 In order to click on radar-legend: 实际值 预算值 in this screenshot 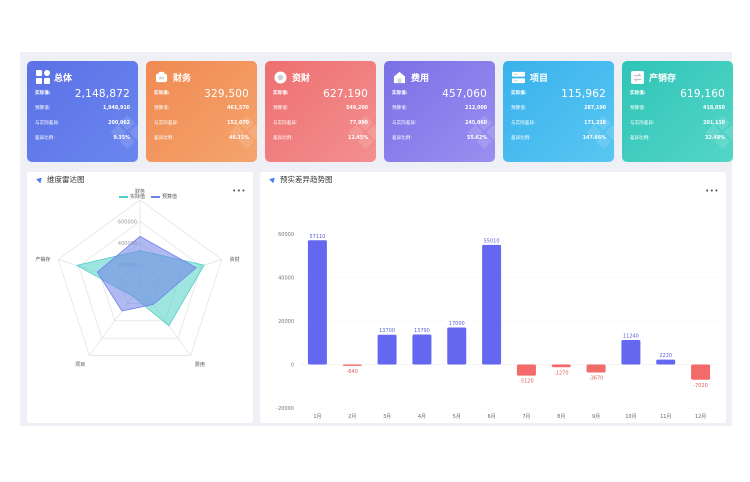, I will do `click(145, 196)`.